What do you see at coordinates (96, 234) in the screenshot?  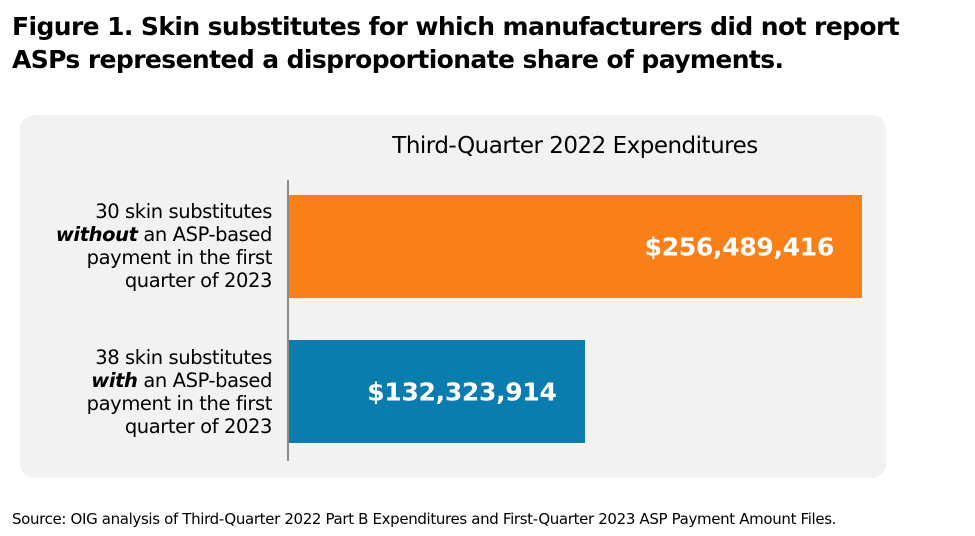 I see `category-label-emphasis: without` at bounding box center [96, 234].